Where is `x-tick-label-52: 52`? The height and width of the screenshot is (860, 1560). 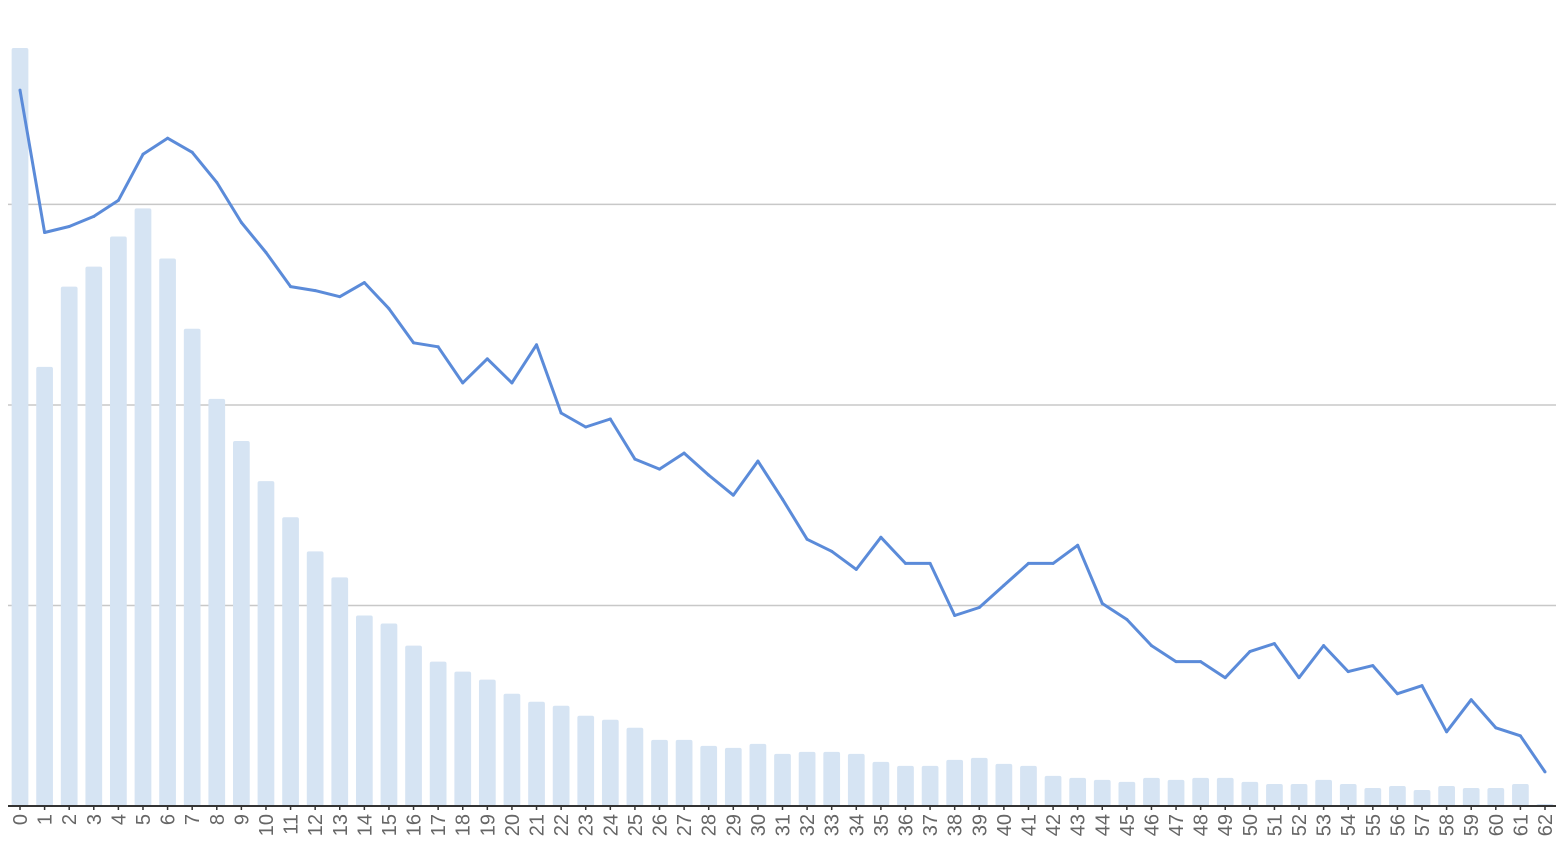
x-tick-label-52: 52 is located at coordinates (1300, 825).